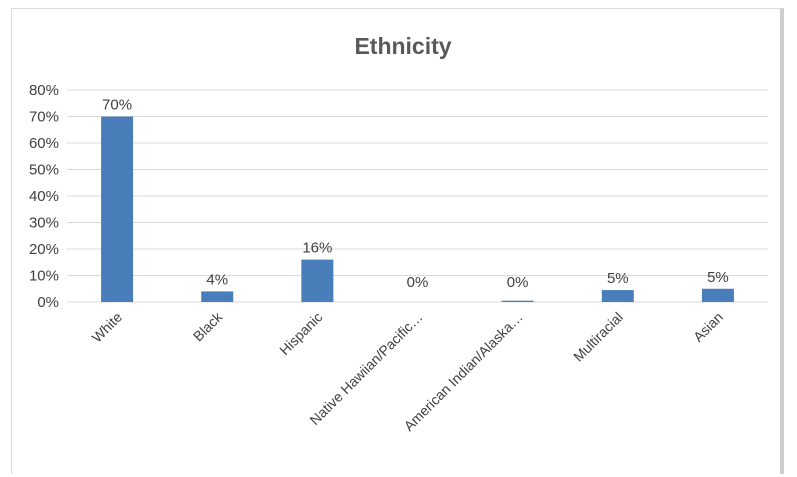 Image resolution: width=797 pixels, height=477 pixels. I want to click on y-tick-label: 40%, so click(44, 196).